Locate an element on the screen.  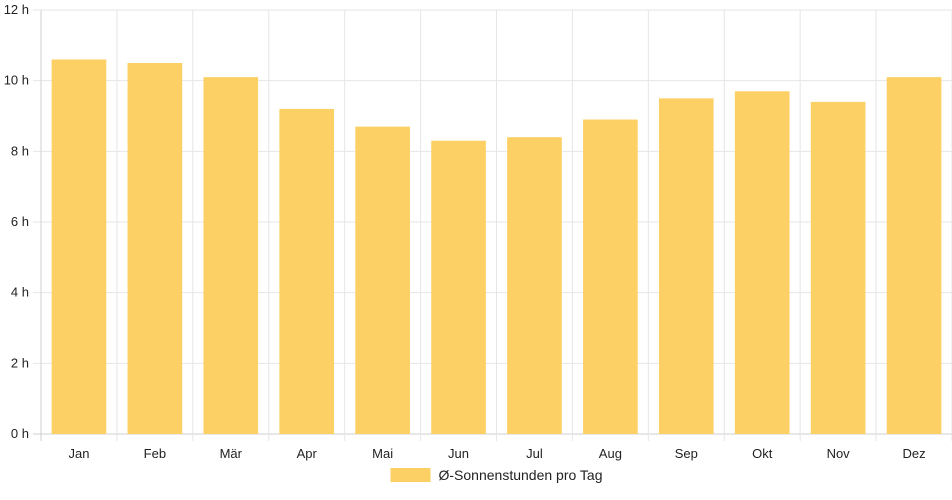
bar-jul is located at coordinates (534, 285).